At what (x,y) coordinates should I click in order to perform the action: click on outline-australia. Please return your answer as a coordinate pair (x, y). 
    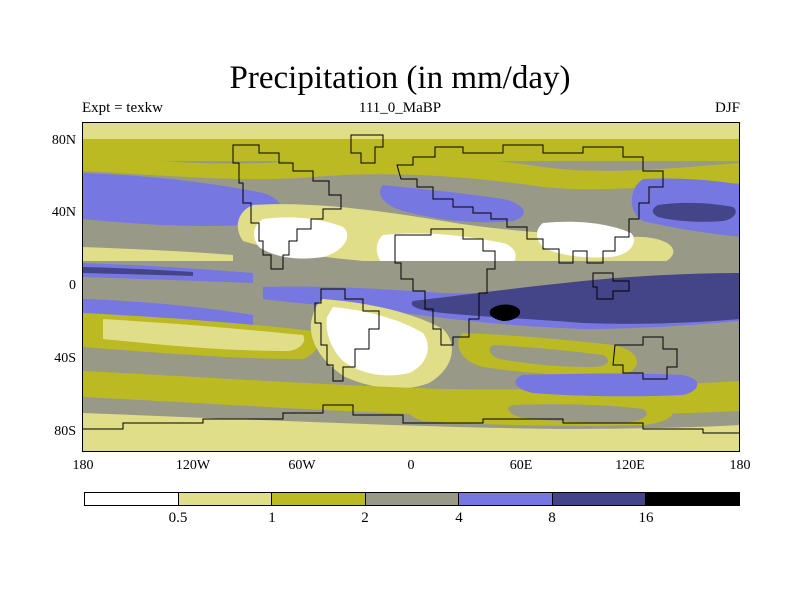
    Looking at the image, I should click on (645, 358).